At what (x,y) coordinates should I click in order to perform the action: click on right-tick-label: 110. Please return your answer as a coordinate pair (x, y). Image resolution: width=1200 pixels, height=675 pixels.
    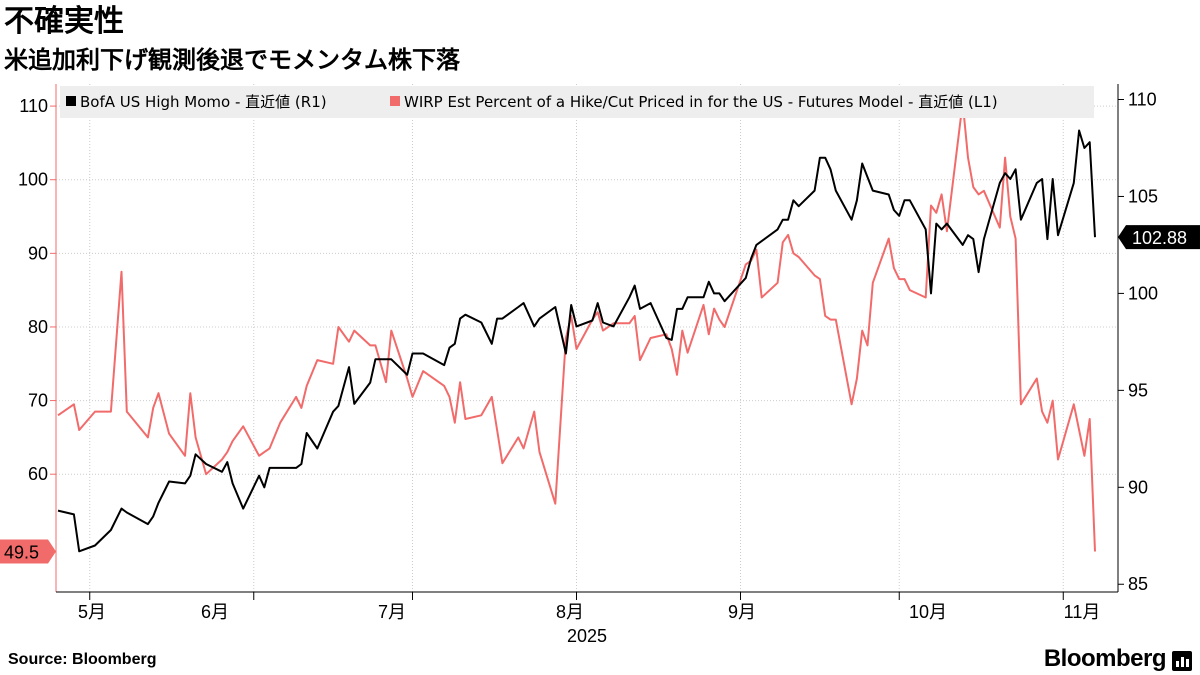
    Looking at the image, I should click on (1142, 100).